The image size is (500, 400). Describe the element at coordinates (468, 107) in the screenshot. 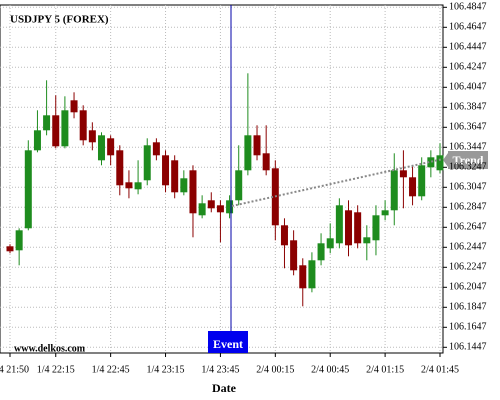

I see `y-tick-label: 106.3847` at that location.